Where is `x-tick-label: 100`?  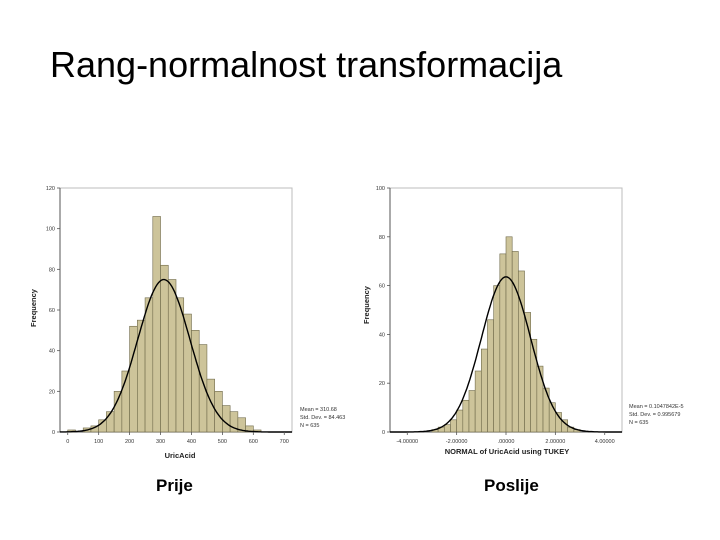 x-tick-label: 100 is located at coordinates (98, 442).